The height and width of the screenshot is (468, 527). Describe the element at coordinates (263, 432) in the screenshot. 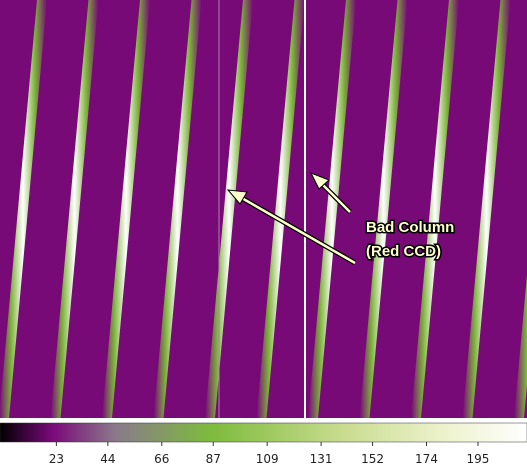

I see `colorbar` at that location.